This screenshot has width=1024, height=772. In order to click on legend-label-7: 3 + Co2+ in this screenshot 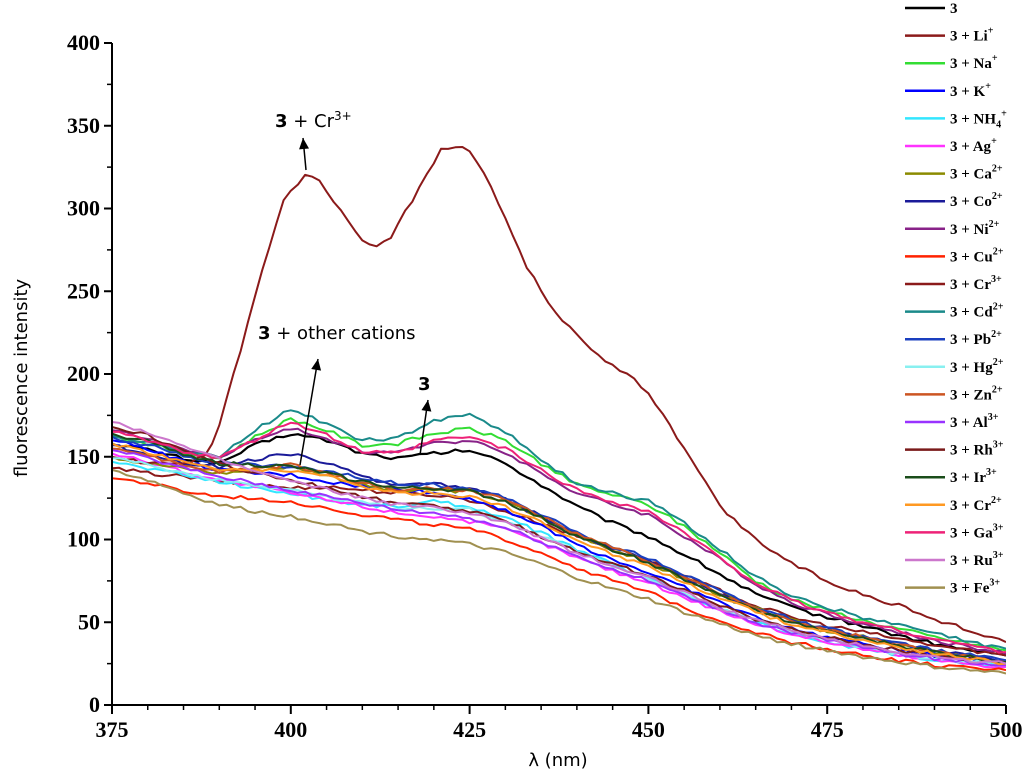, I will do `click(976, 200)`.